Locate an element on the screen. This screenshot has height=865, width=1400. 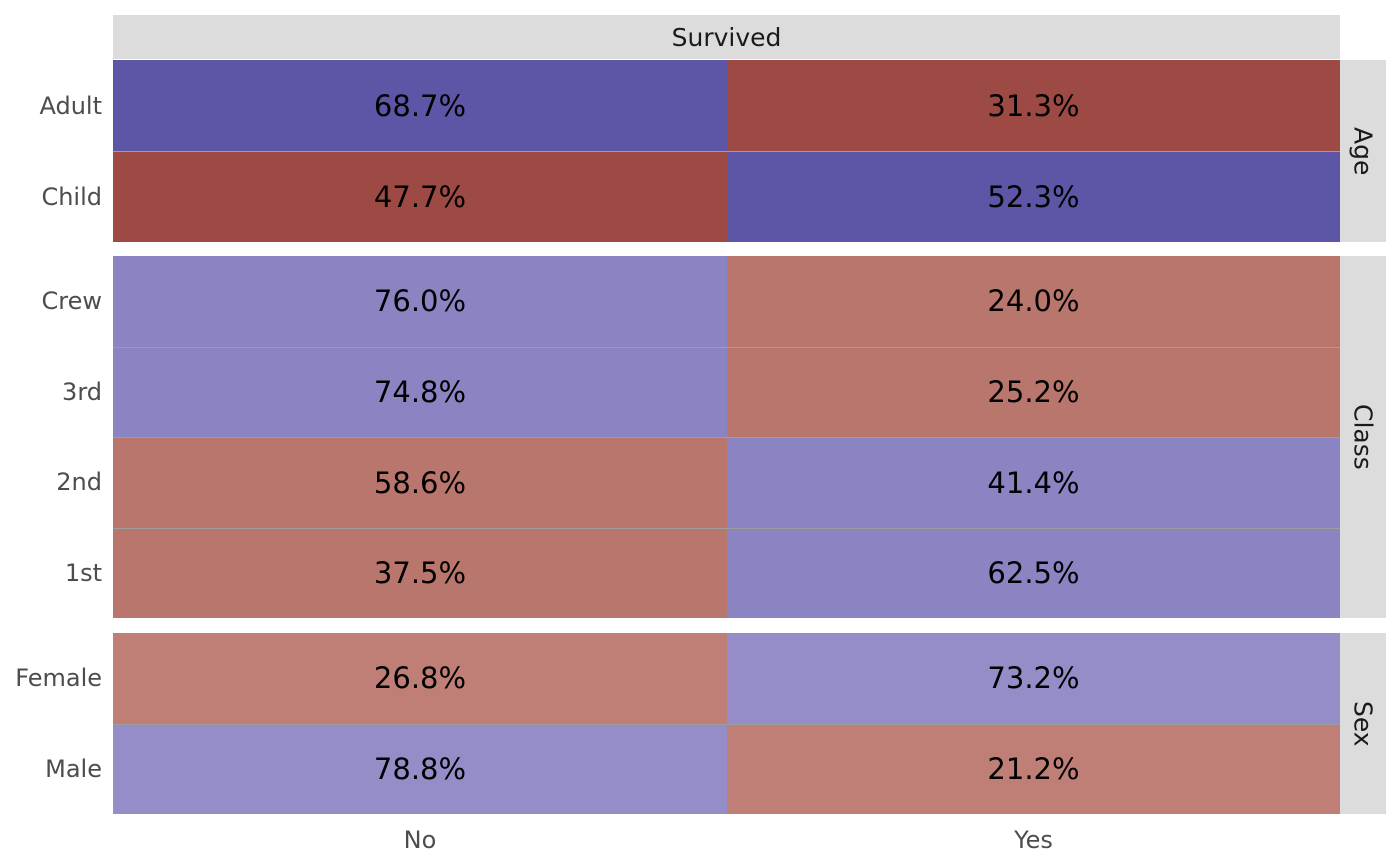
row-label-3rd: 3rd is located at coordinates (82, 391).